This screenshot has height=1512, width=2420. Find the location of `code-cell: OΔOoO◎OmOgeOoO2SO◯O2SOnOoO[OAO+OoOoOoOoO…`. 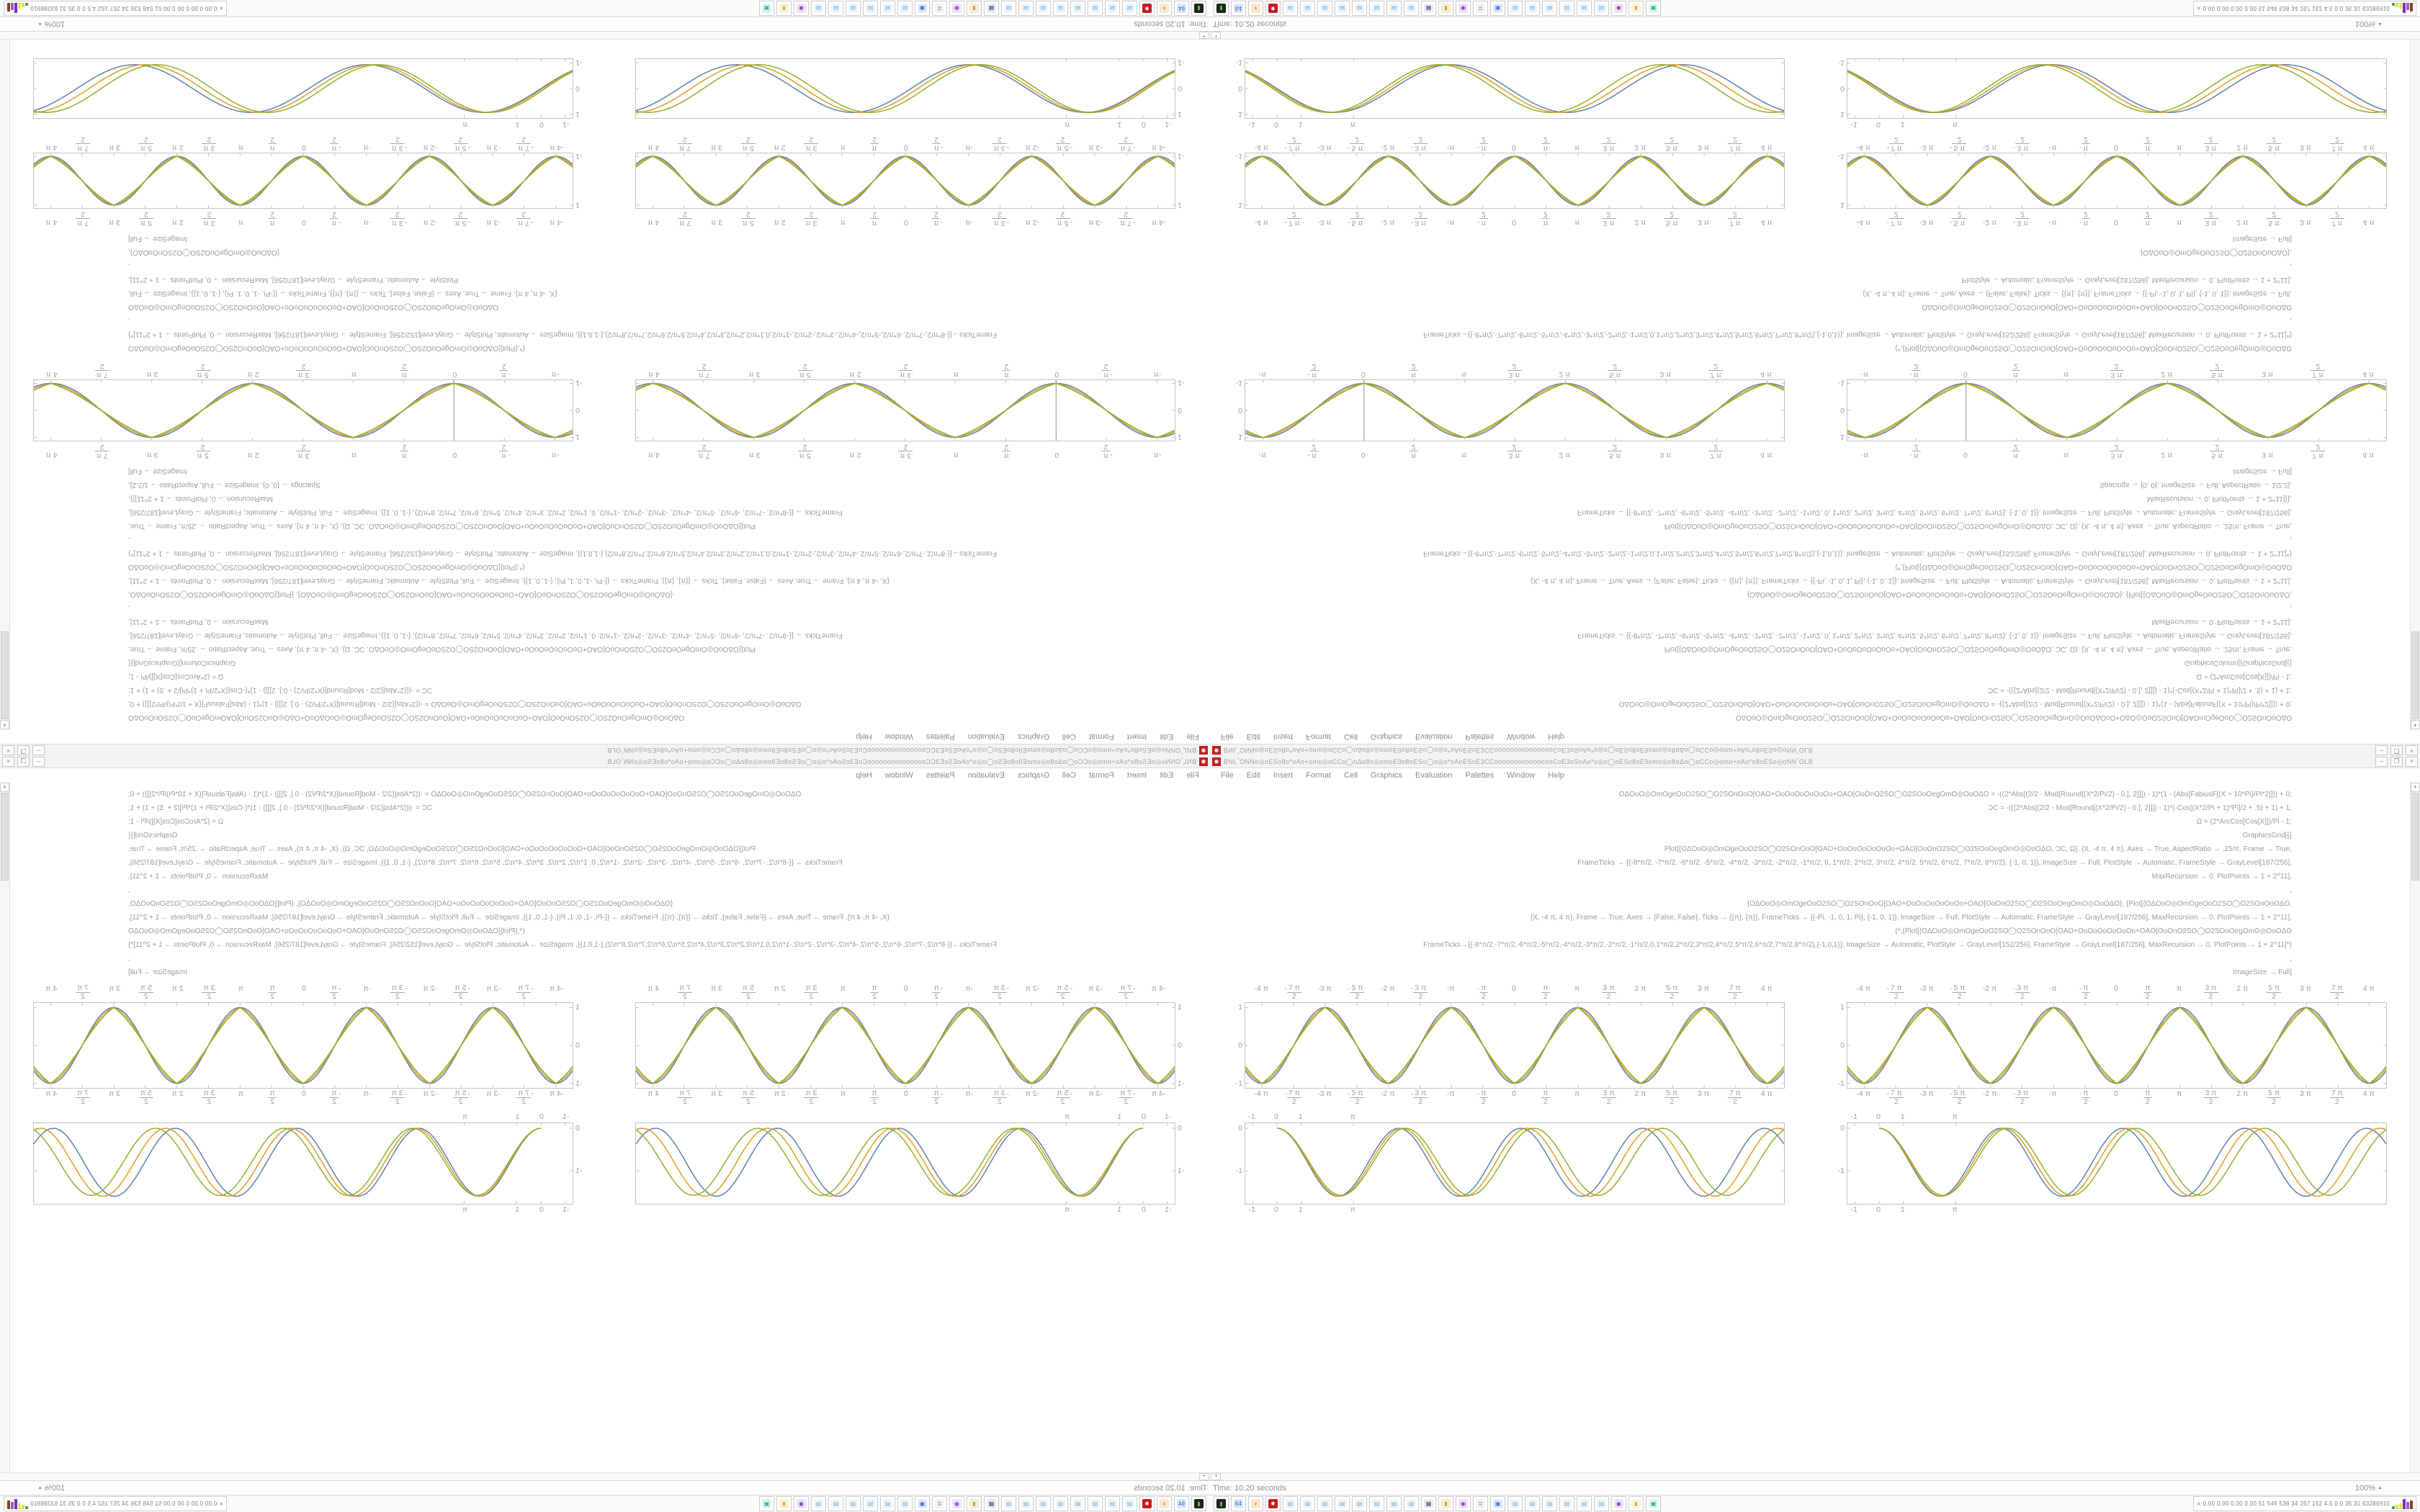

code-cell: OΔOoO◎OmOgeOoO2SO◯O2SOnOoO[OAO+OoOoOoOoO… is located at coordinates (665, 594).